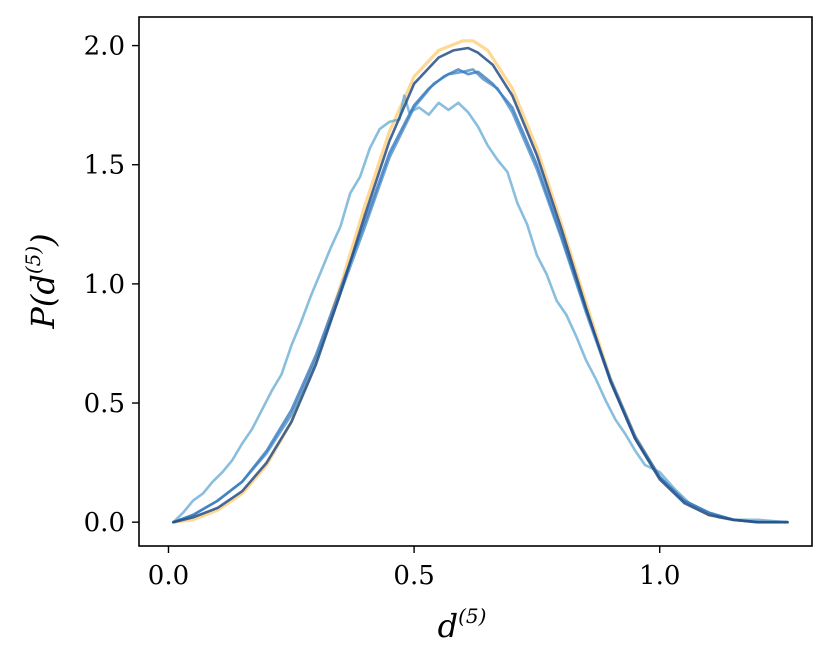  Describe the element at coordinates (33, 260) in the screenshot. I see `y-axis-label-sup: (5)` at that location.